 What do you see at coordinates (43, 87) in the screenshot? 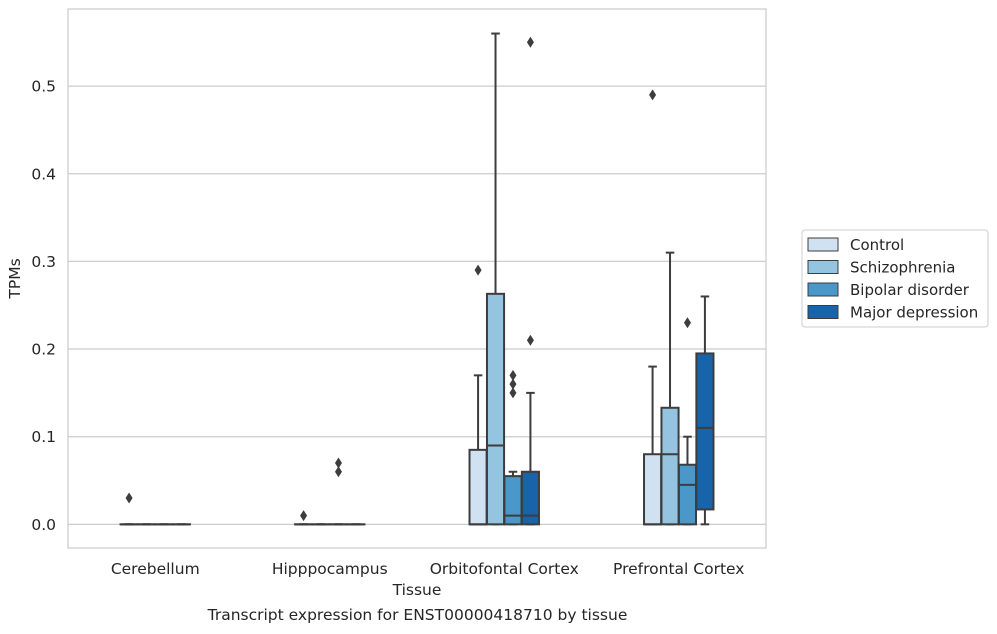
I see `y-tick-label: 0.5` at bounding box center [43, 87].